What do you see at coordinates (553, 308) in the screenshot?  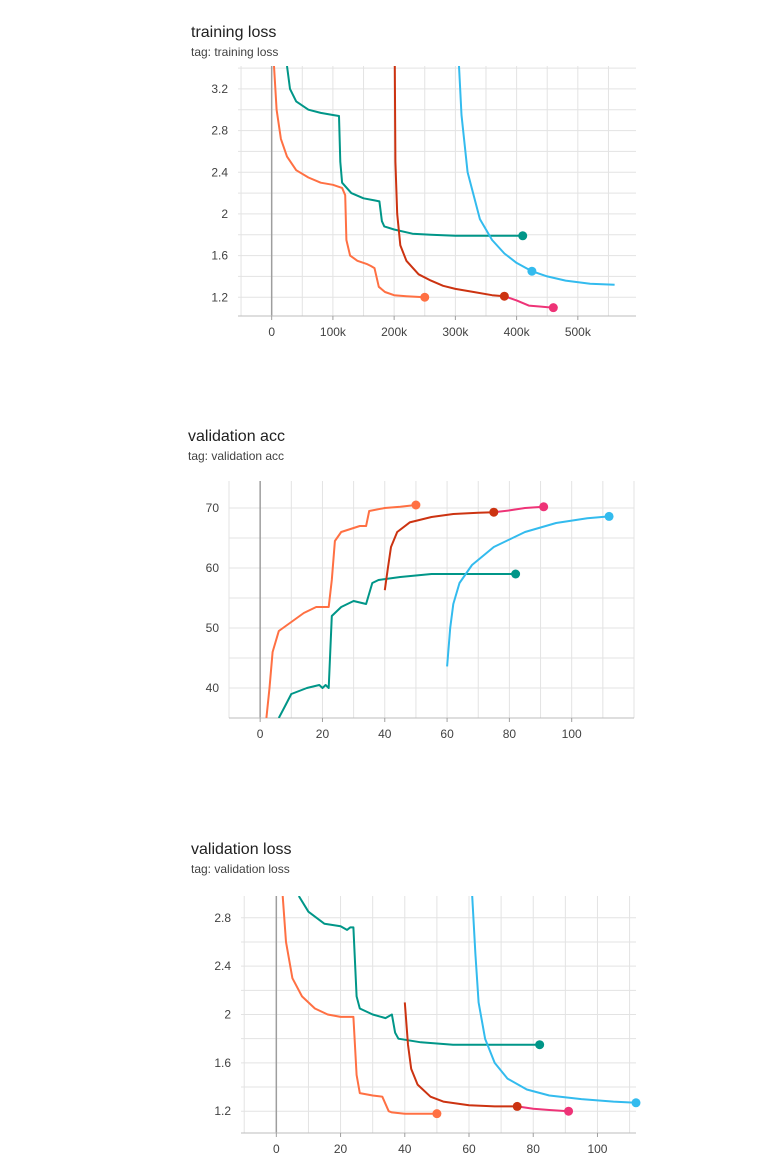 I see `training-loss-marker-magenta` at bounding box center [553, 308].